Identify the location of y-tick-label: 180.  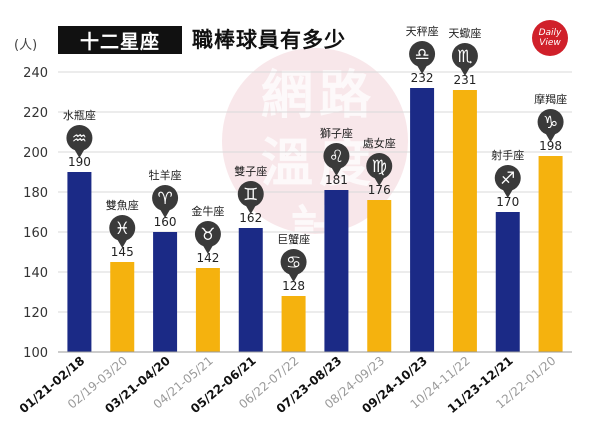
(35, 193).